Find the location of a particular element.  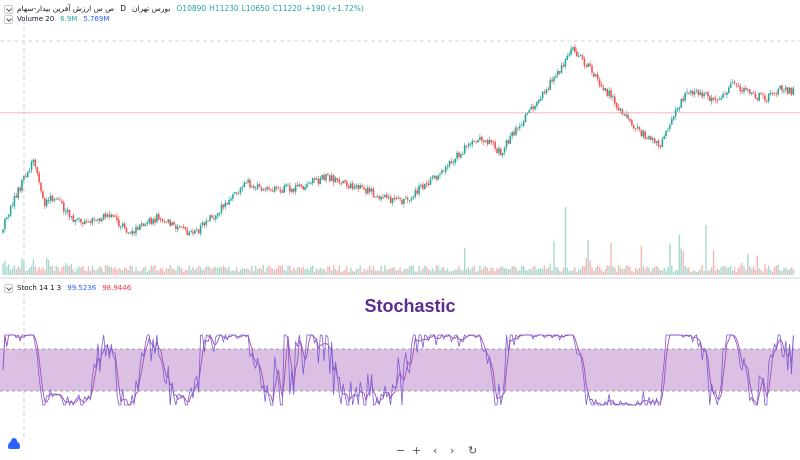

cloud-logo-icon is located at coordinates (14, 443).